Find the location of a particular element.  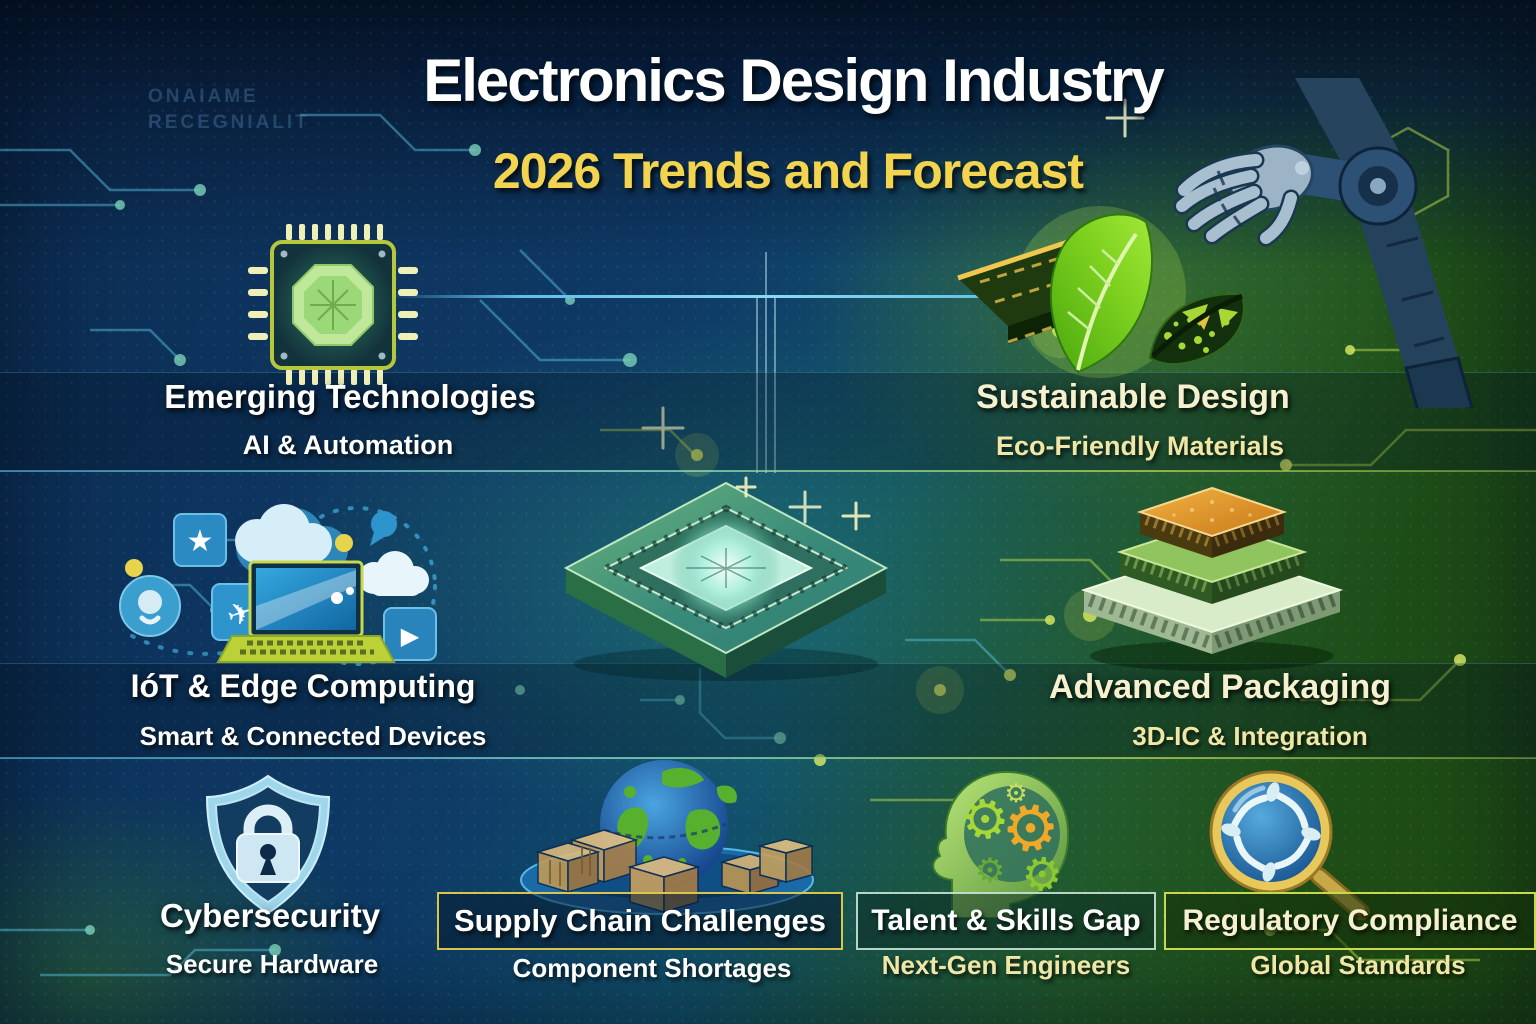

section-title: IóT & Edge Computing is located at coordinates (303, 686).